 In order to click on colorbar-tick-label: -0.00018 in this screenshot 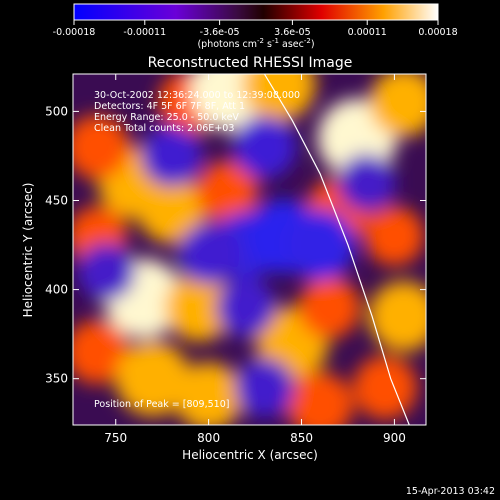, I will do `click(74, 32)`.